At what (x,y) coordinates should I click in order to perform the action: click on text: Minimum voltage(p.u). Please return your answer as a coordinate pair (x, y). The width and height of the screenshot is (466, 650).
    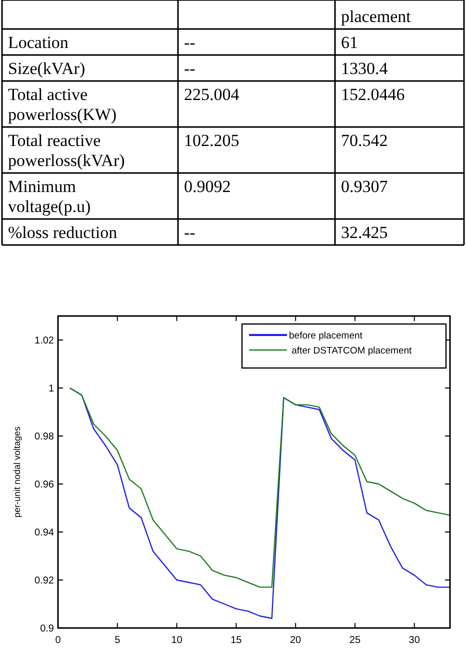
    Looking at the image, I should click on (49, 196).